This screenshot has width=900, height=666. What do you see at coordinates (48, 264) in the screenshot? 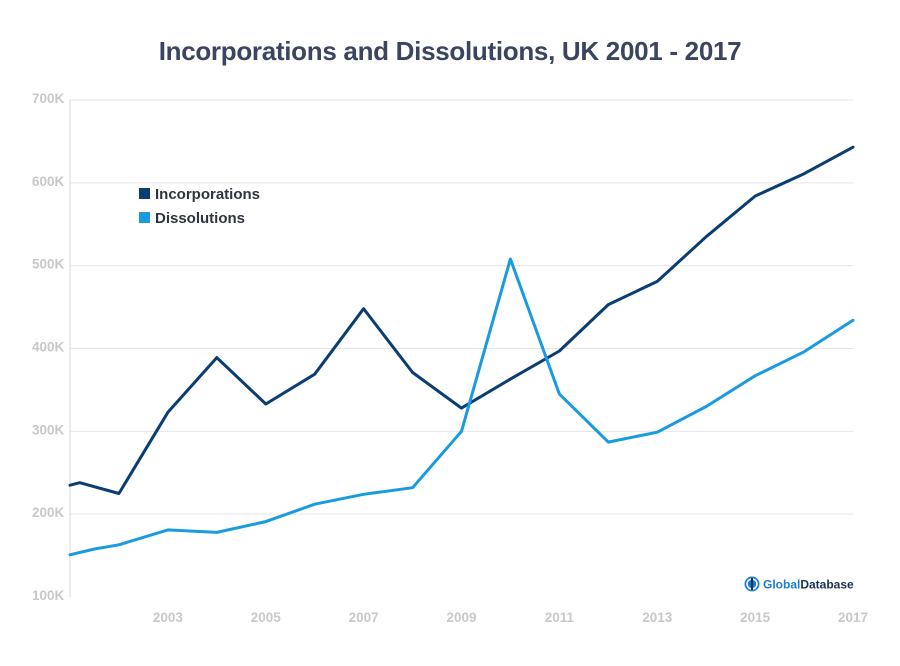
I see `y-tick-label: 500K` at bounding box center [48, 264].